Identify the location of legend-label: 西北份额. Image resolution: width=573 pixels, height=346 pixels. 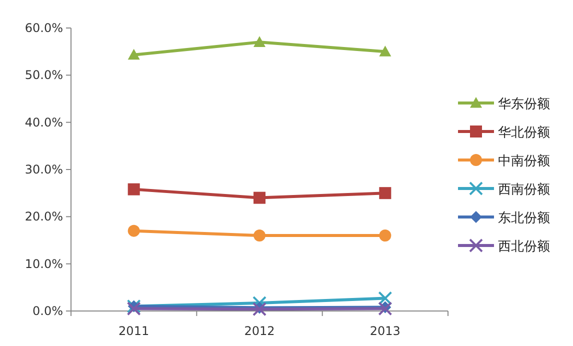
(524, 247).